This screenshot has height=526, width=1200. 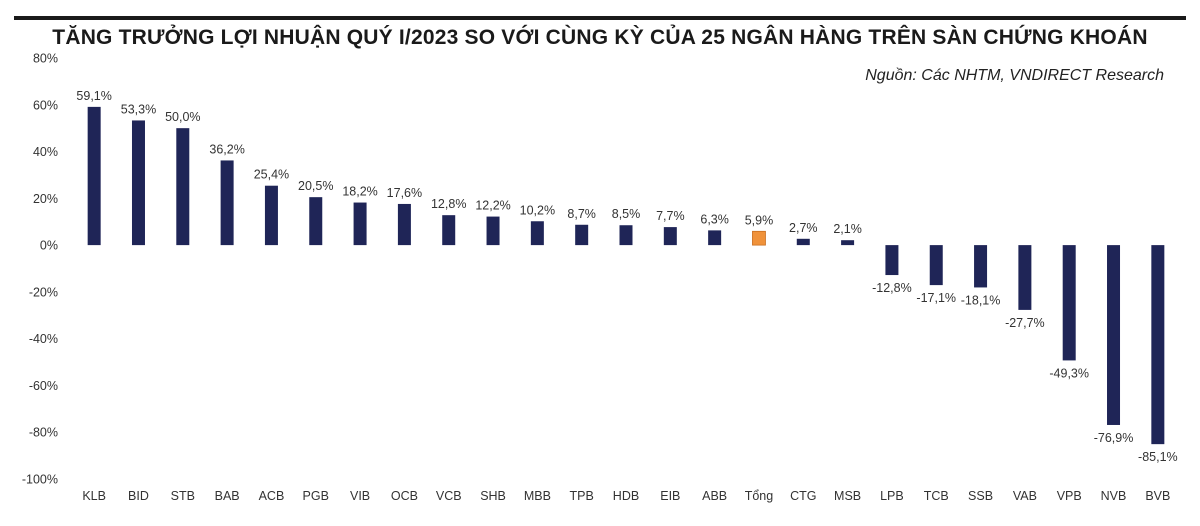 What do you see at coordinates (936, 298) in the screenshot?
I see `data-label: -17,1%` at bounding box center [936, 298].